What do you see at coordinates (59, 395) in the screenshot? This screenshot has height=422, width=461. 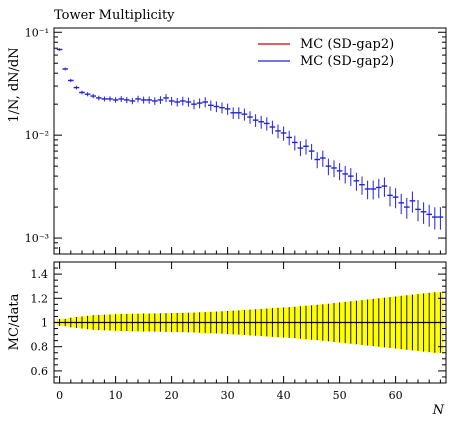 I see `x-tick-label: 0` at bounding box center [59, 395].